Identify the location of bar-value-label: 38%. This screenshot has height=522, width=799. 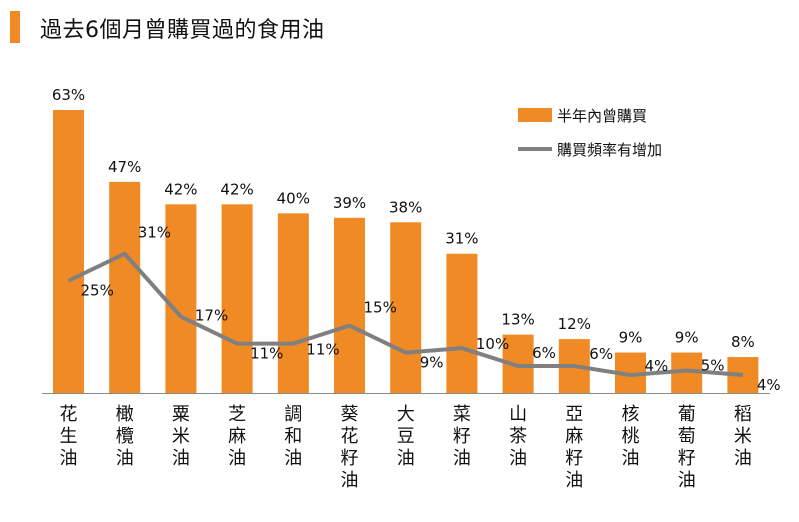
(405, 207).